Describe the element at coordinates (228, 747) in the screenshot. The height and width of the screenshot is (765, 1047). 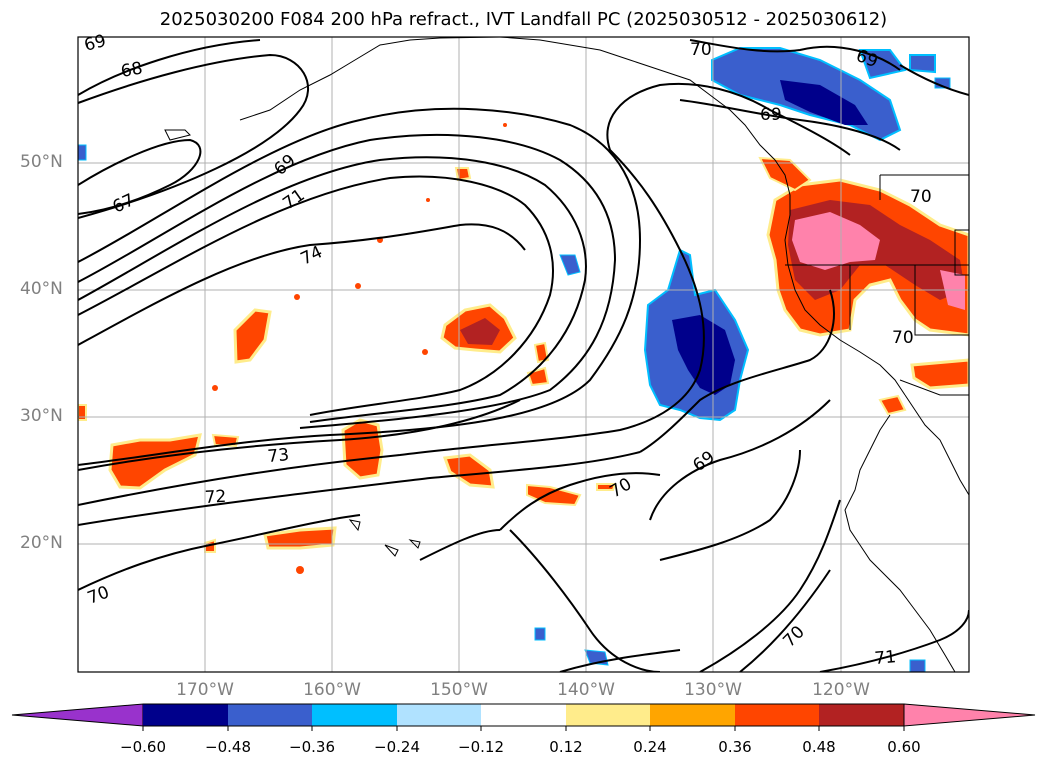
I see `colorbar-tick-label: −0.48` at that location.